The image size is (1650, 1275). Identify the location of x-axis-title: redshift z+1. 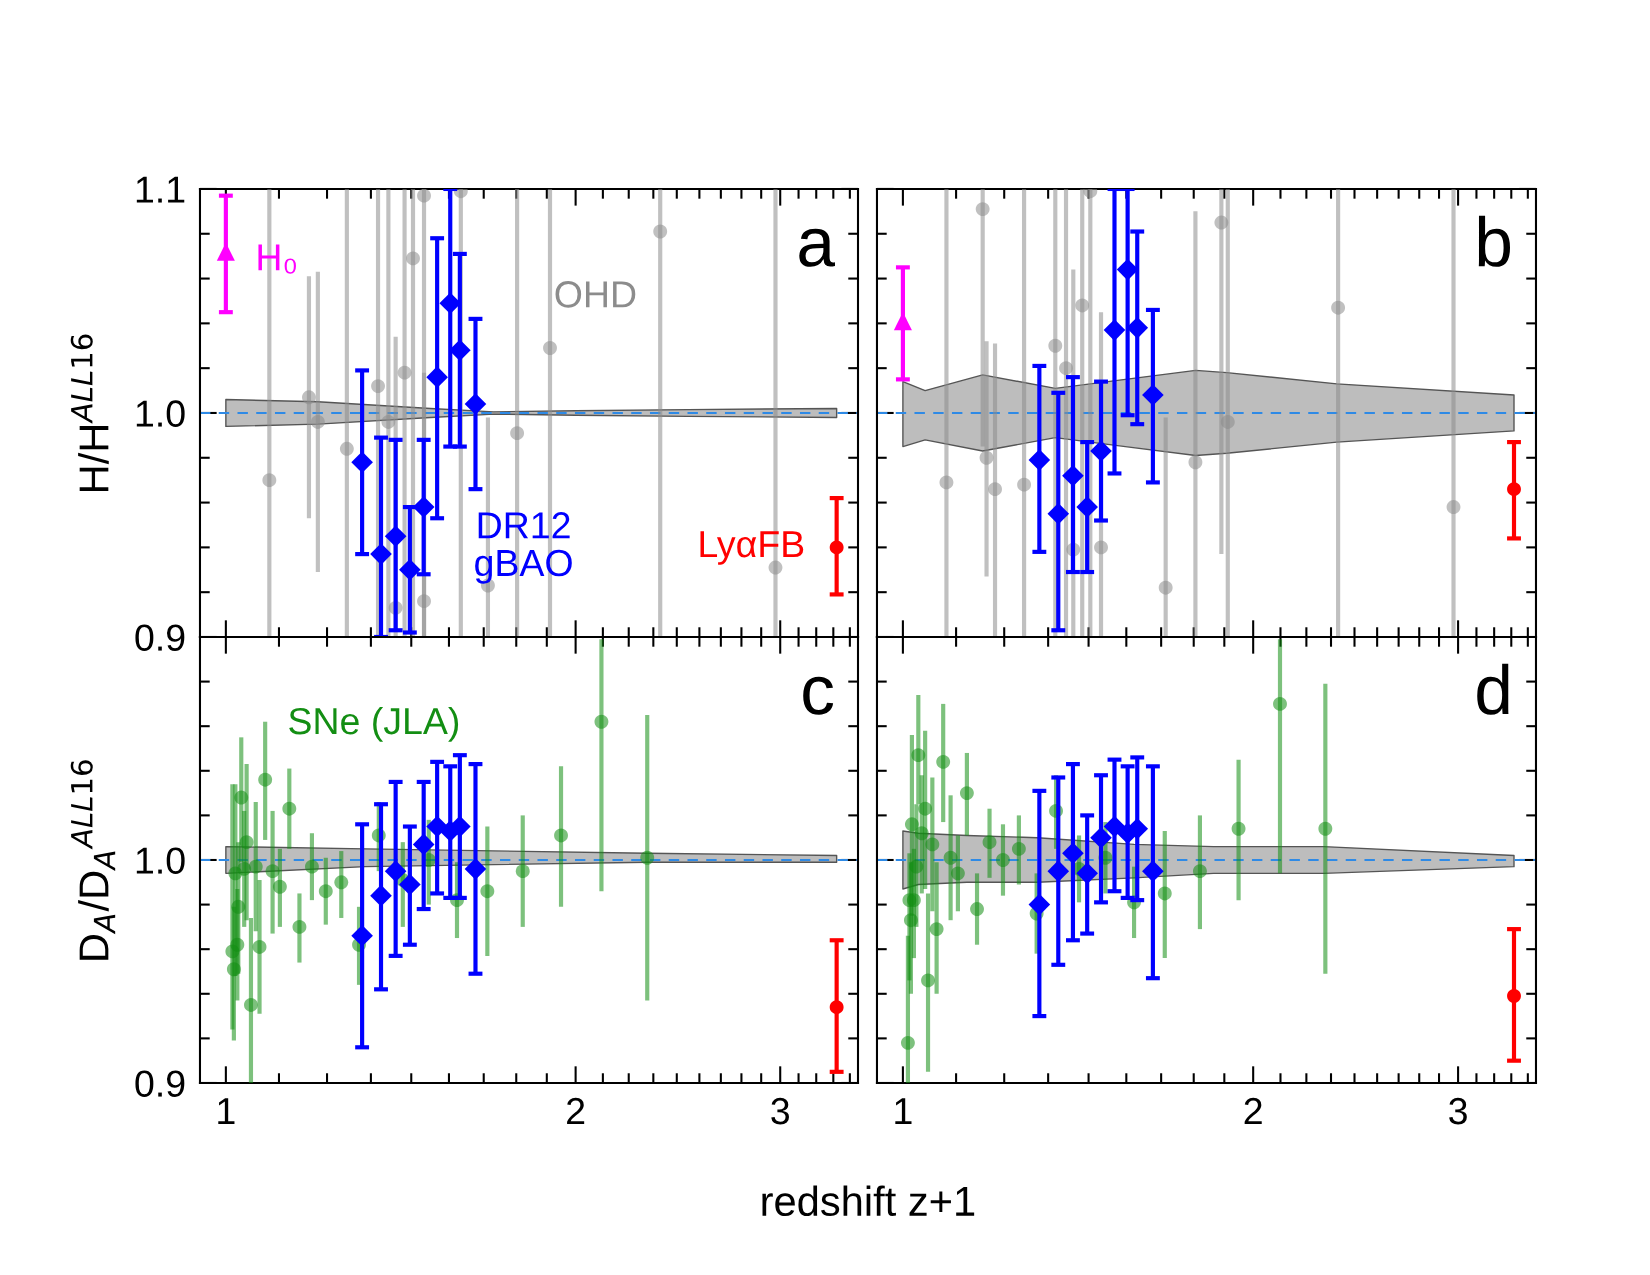
(868, 1201).